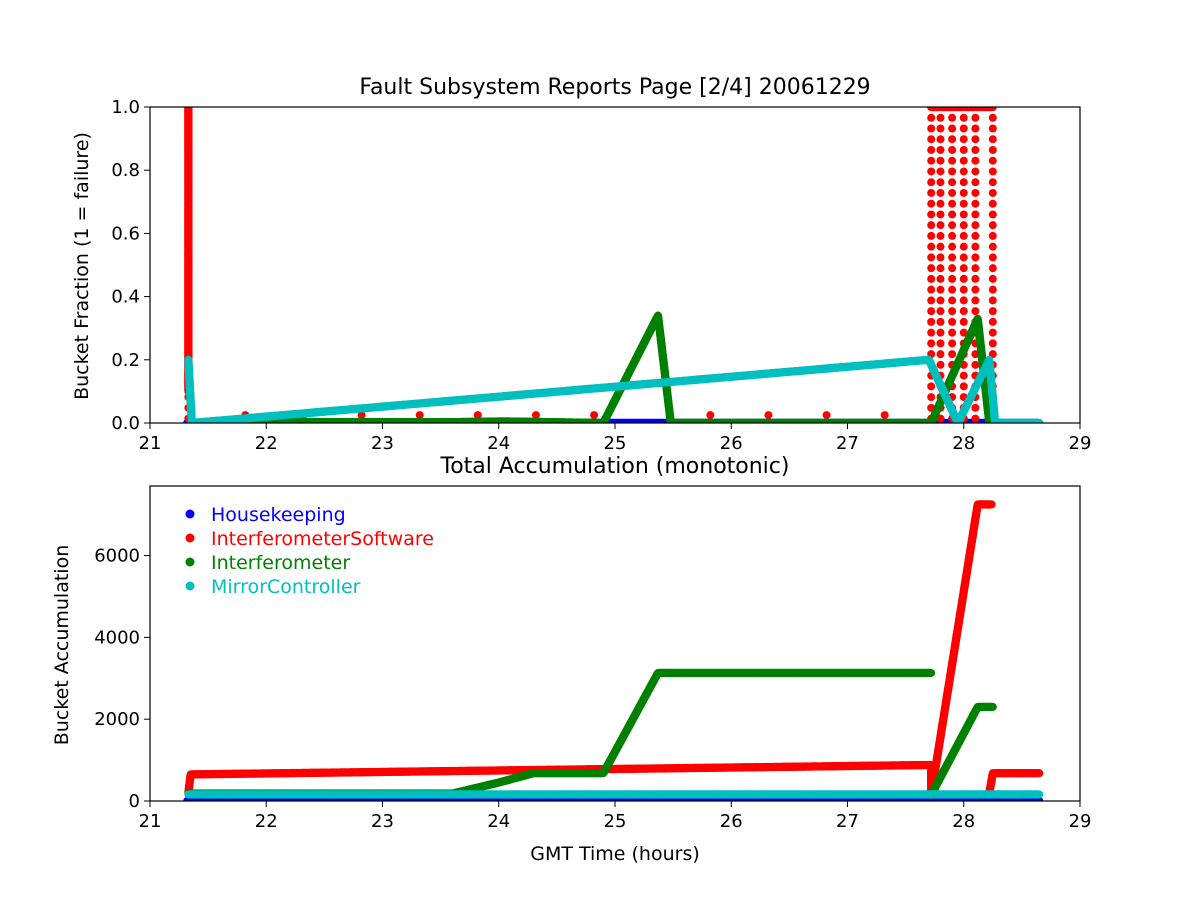 The height and width of the screenshot is (900, 1200). Describe the element at coordinates (82, 266) in the screenshot. I see `top-y-axis-label: Bucket Fraction (1 = failure)` at that location.